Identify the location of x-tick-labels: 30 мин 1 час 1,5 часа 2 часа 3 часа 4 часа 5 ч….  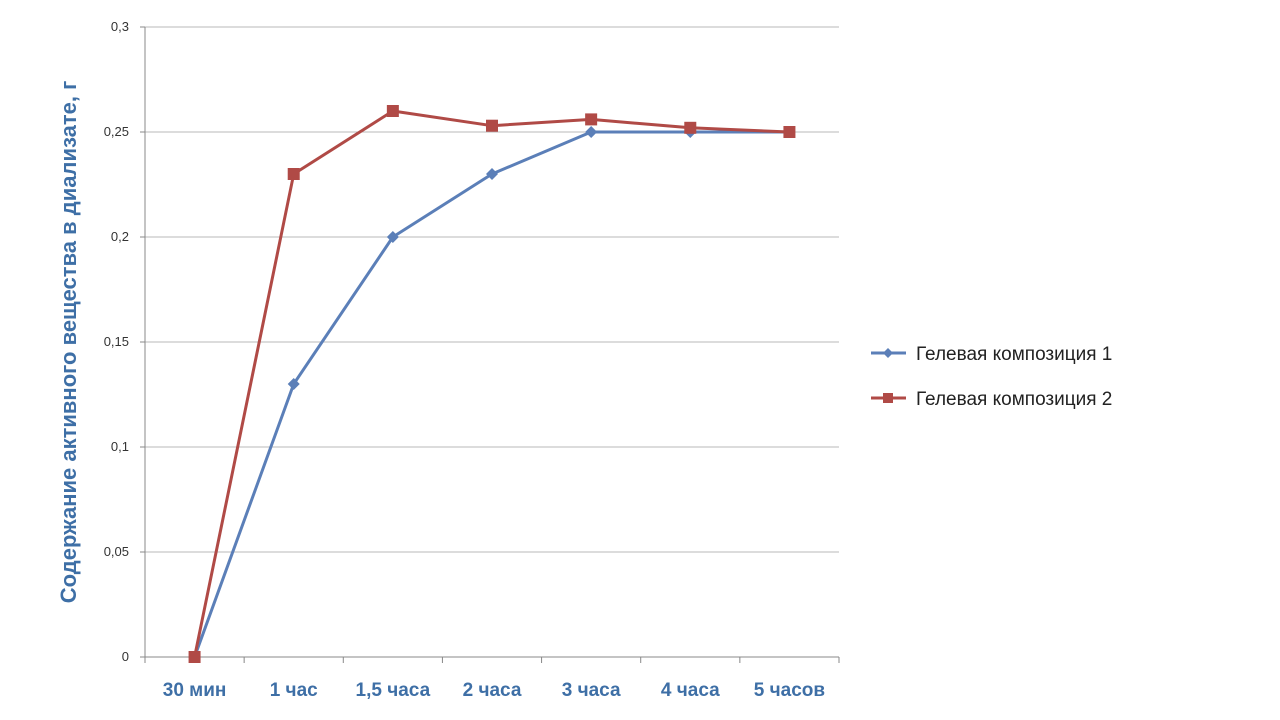
(494, 690).